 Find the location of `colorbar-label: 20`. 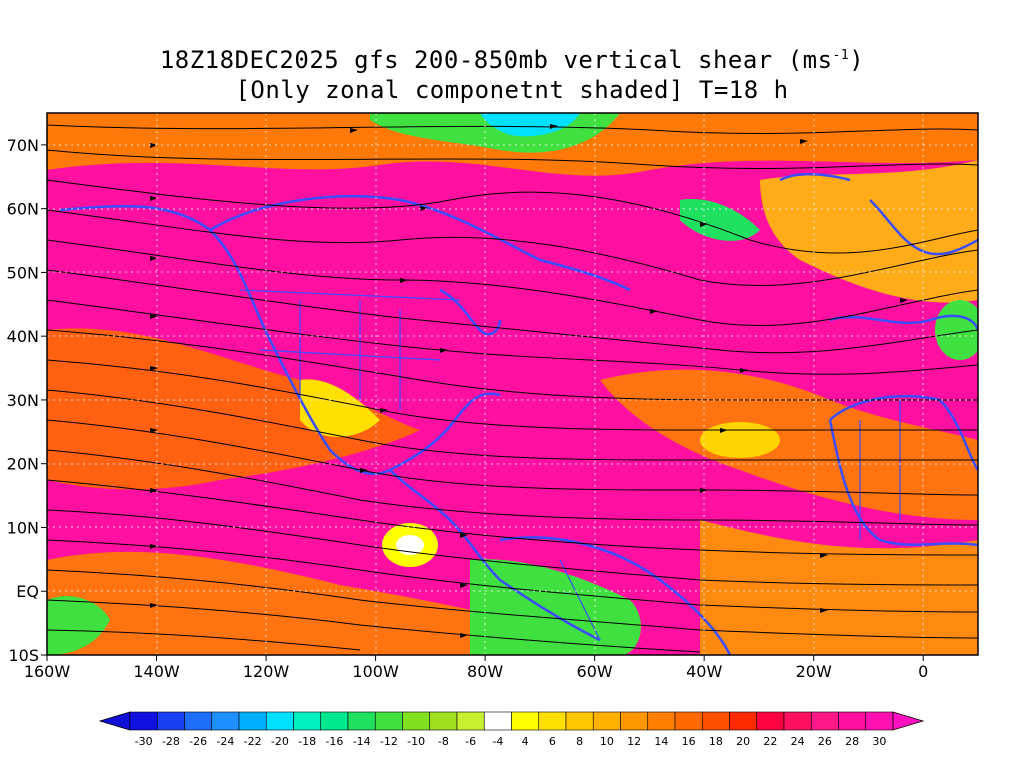

colorbar-label: 20 is located at coordinates (743, 741).